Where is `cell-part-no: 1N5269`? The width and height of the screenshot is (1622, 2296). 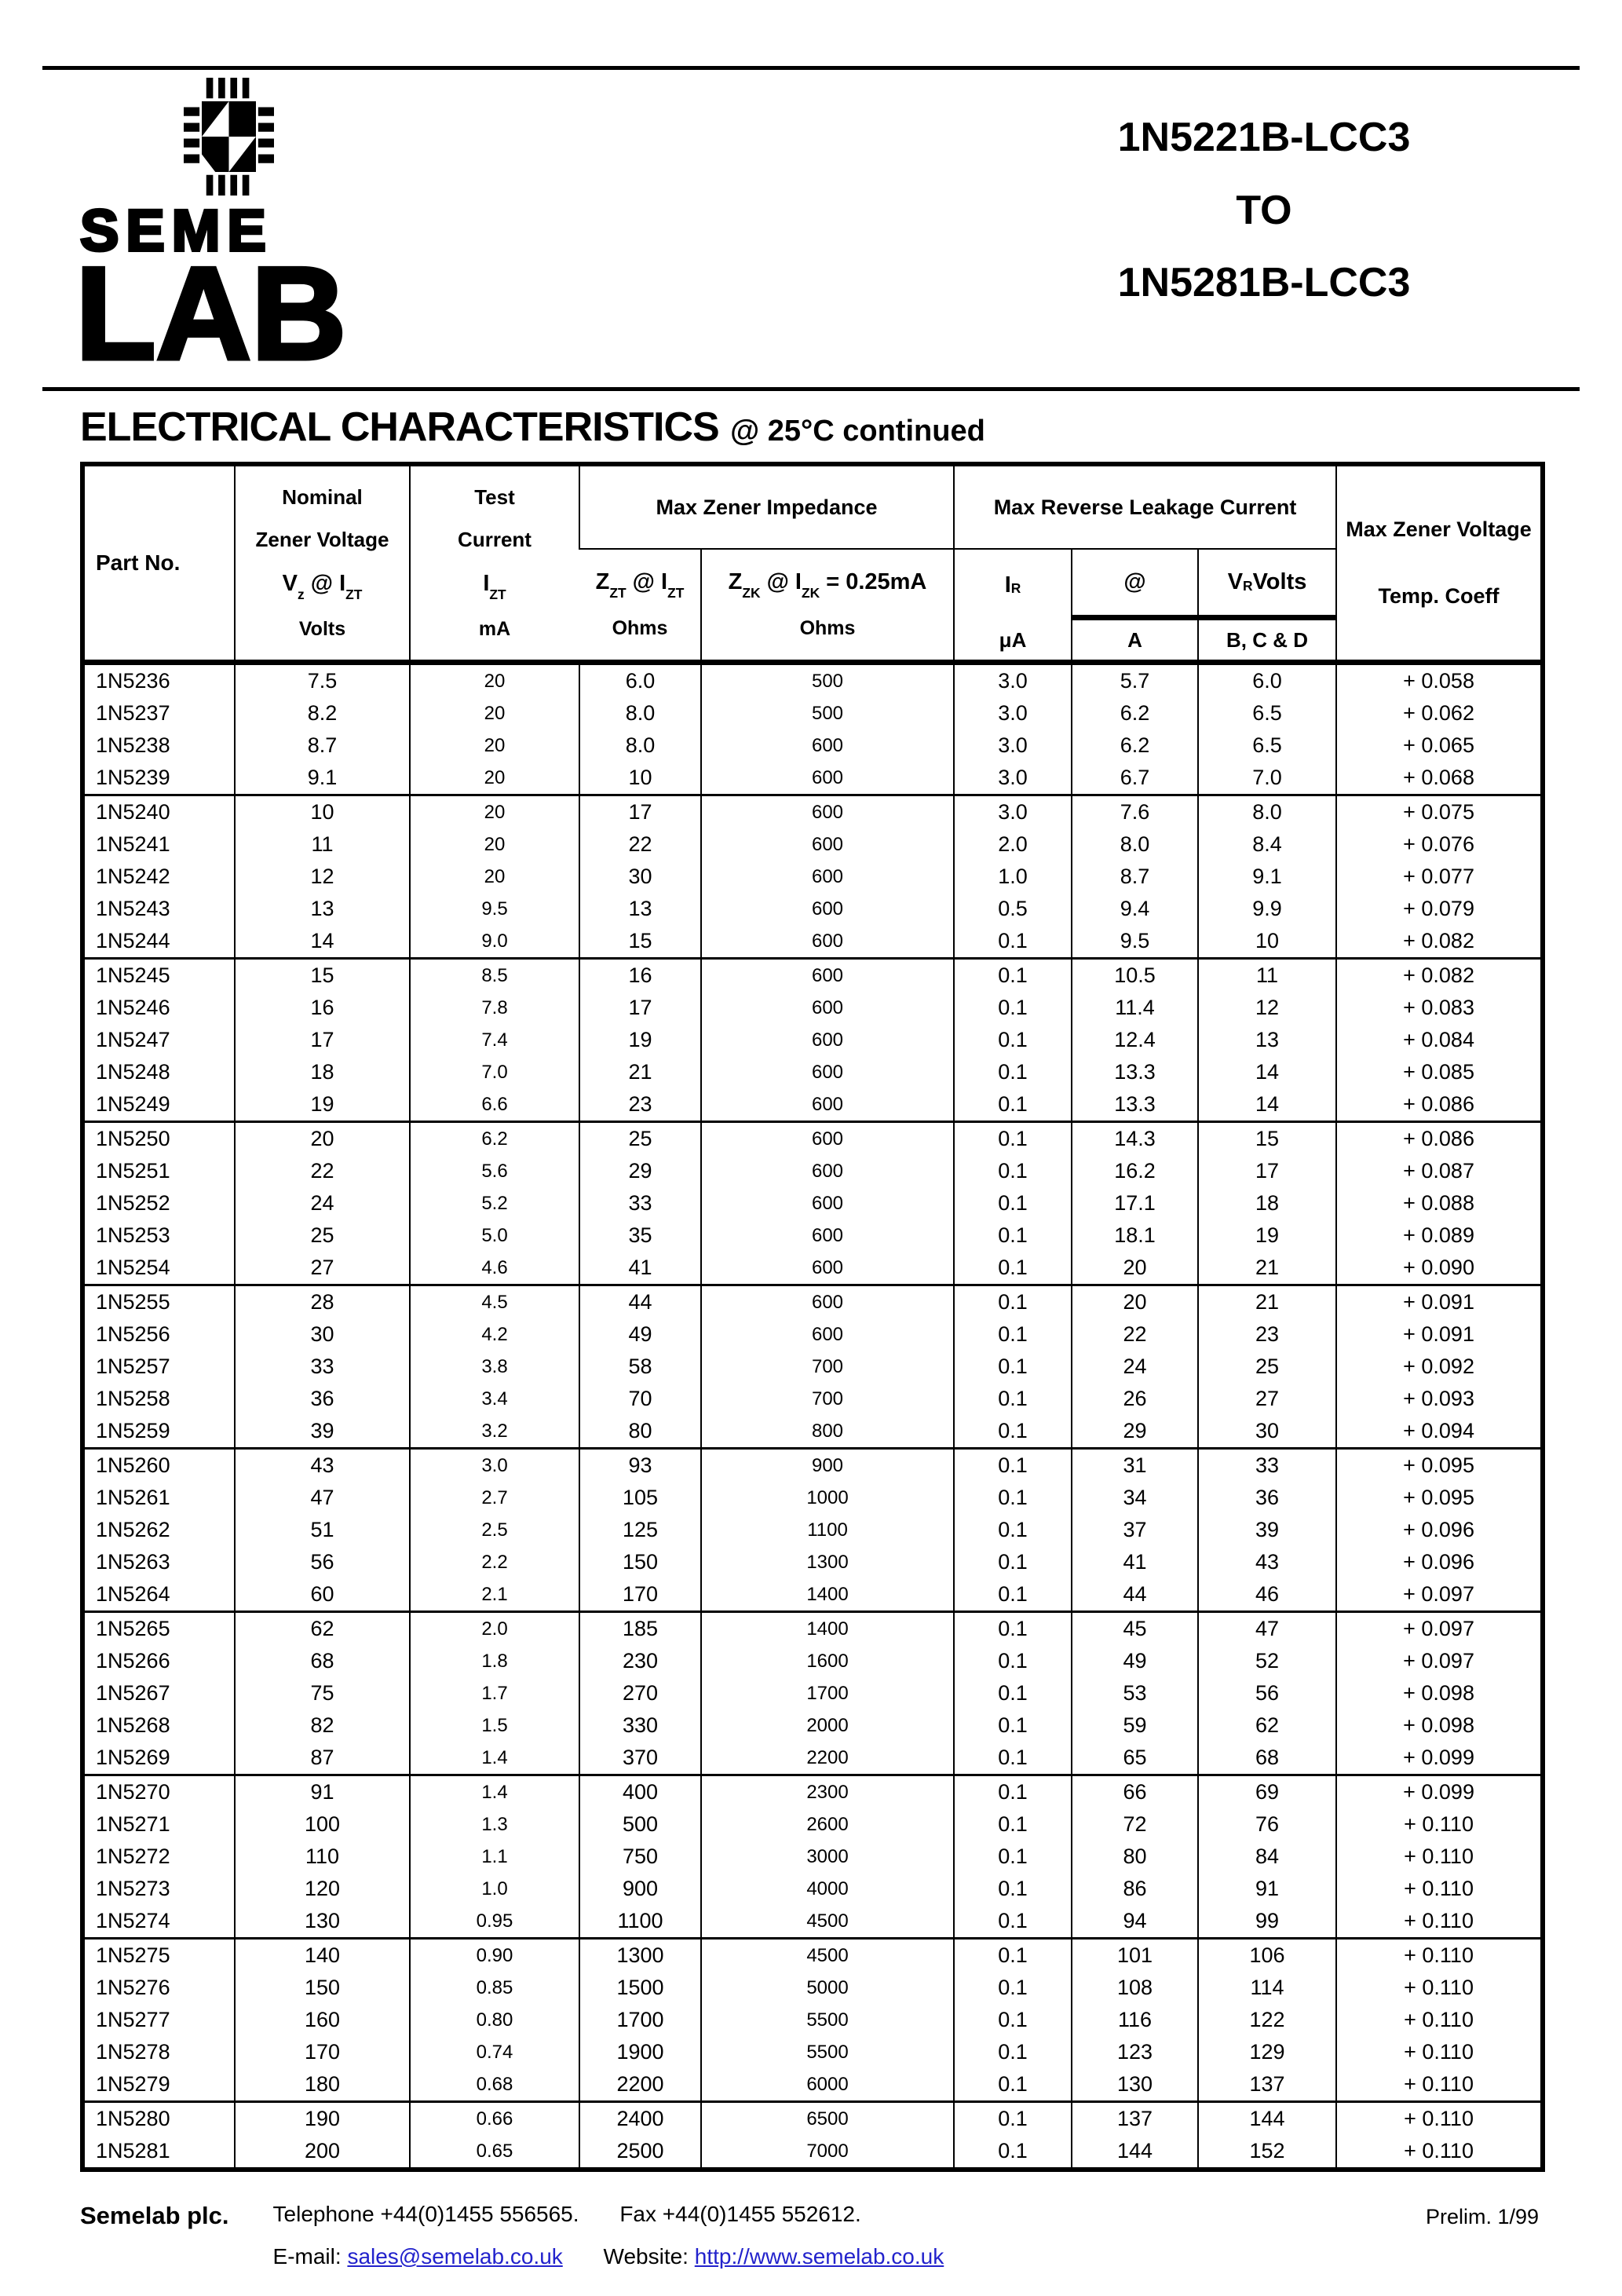 cell-part-no: 1N5269 is located at coordinates (133, 1758).